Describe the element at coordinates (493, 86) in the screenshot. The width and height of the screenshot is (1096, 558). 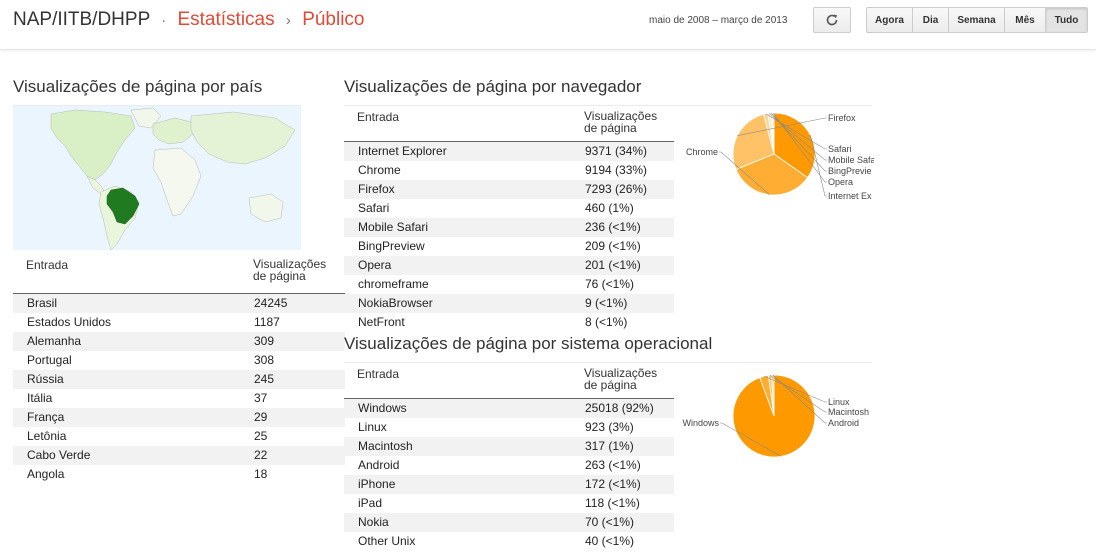
I see `browser-section-title: Visualizações de página por navegador` at that location.